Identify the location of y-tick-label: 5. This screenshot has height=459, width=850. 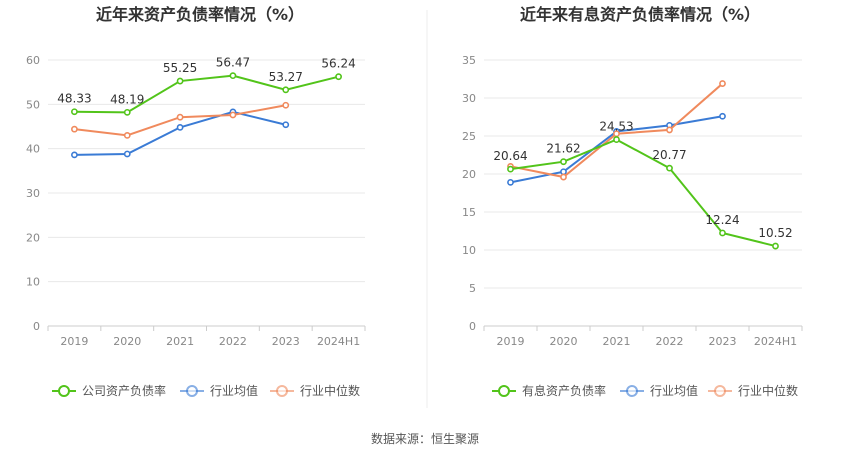
(472, 288).